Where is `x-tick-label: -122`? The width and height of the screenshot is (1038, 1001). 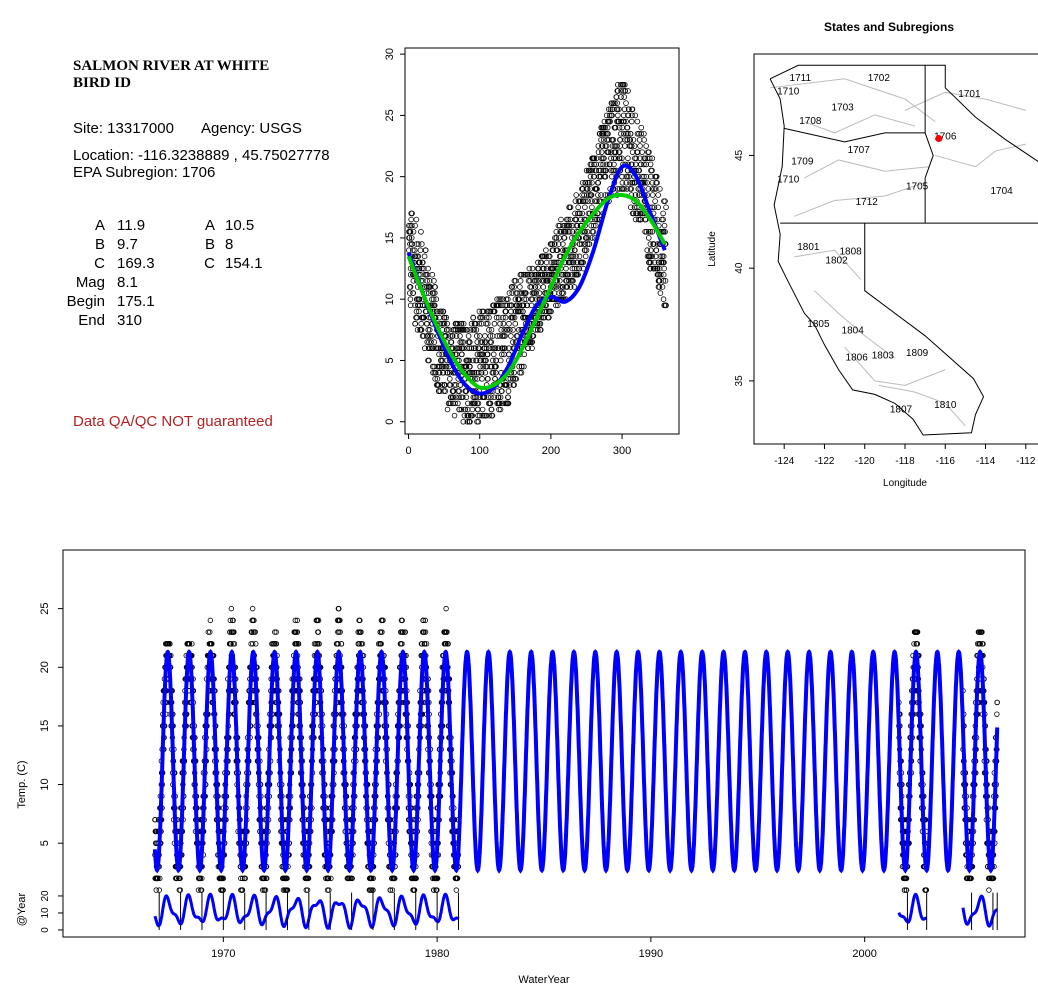 x-tick-label: -122 is located at coordinates (824, 461).